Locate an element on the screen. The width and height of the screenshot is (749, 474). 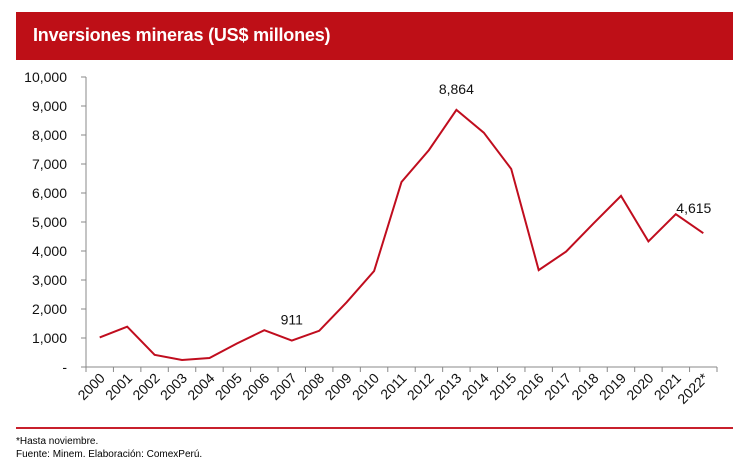
x-tick-label: 2004 is located at coordinates (200, 386).